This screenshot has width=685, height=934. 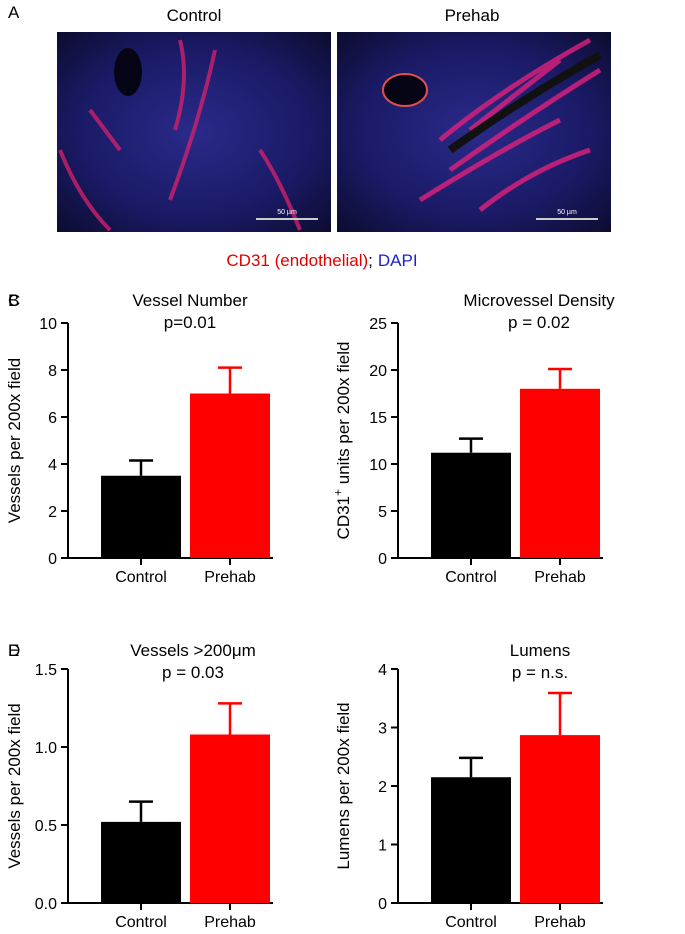 What do you see at coordinates (343, 517) in the screenshot?
I see `label-text: CD31` at bounding box center [343, 517].